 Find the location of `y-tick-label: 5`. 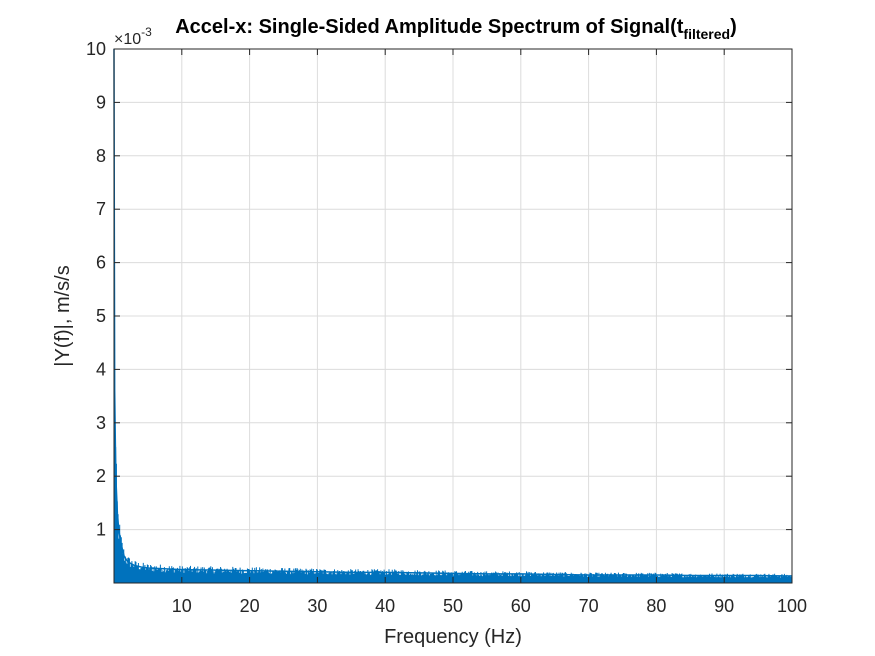

y-tick-label: 5 is located at coordinates (101, 316).